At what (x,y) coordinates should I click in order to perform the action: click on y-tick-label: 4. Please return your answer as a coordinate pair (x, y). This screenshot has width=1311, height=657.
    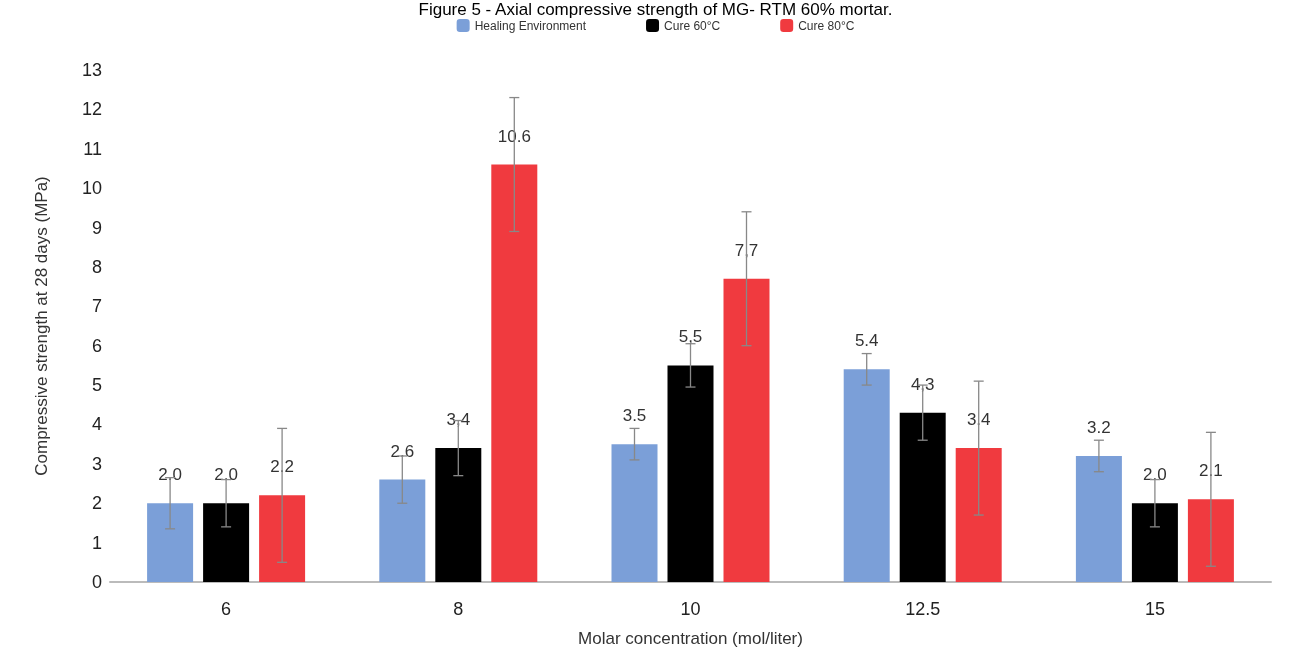
    Looking at the image, I should click on (96, 424).